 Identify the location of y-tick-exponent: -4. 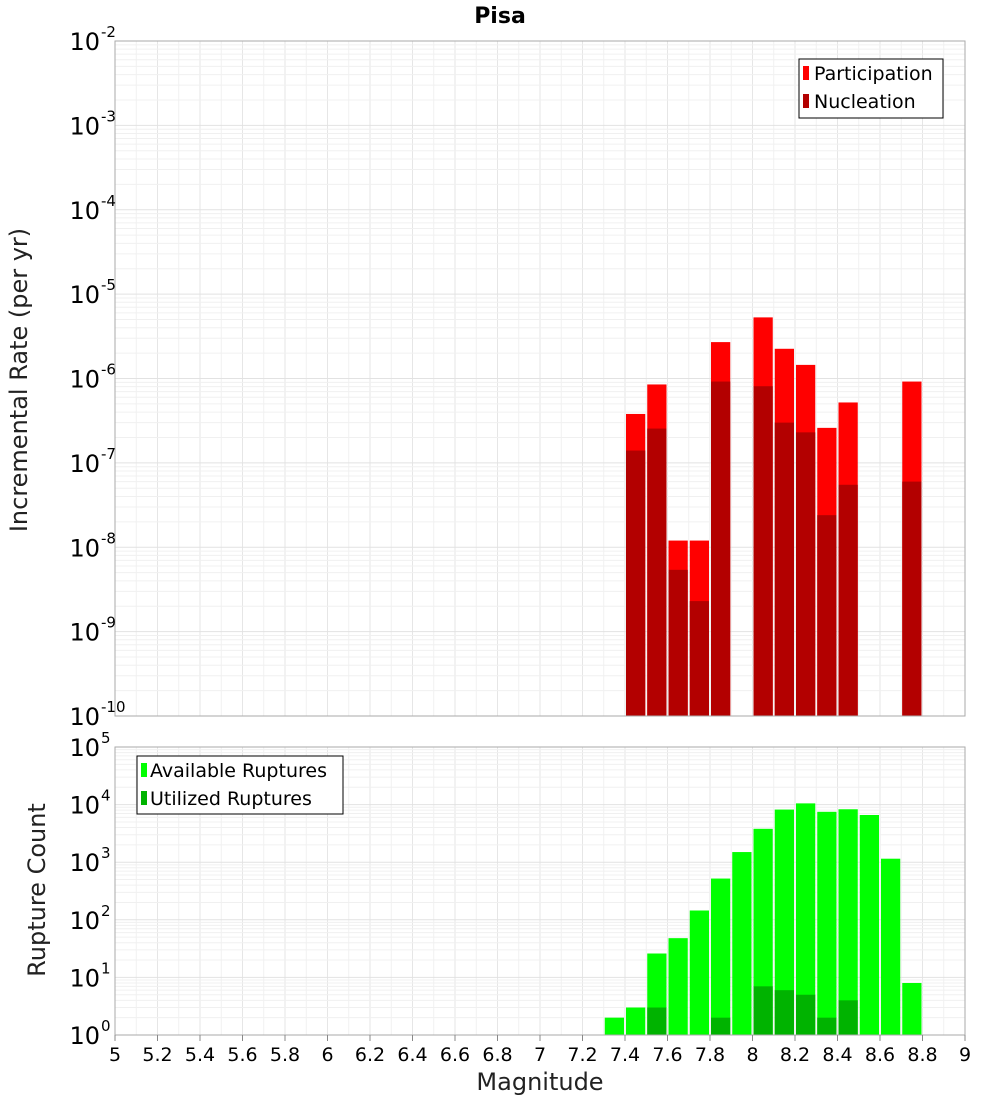
(108, 201).